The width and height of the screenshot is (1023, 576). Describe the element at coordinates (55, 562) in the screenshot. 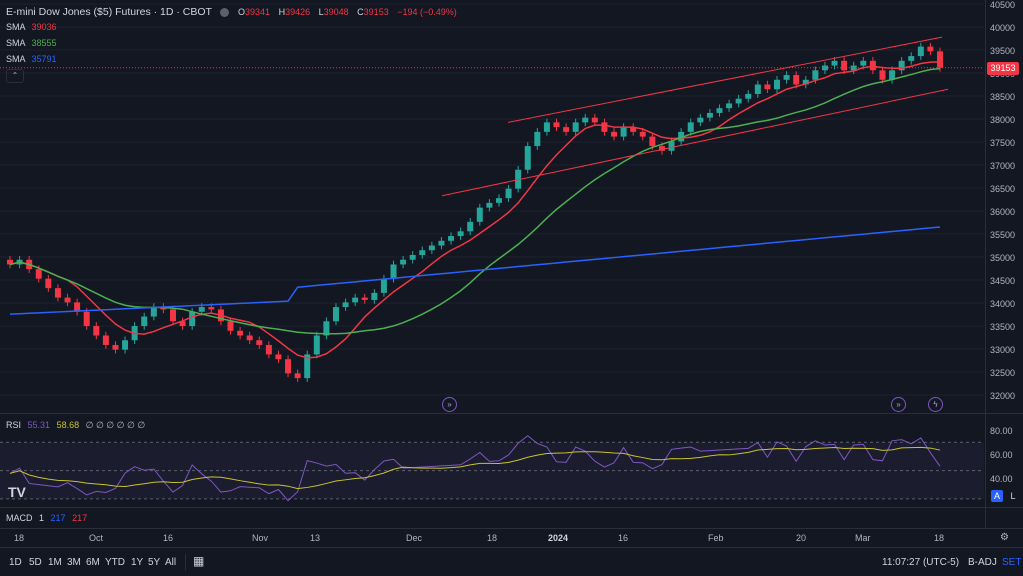

I see `range-1m: 1M` at that location.